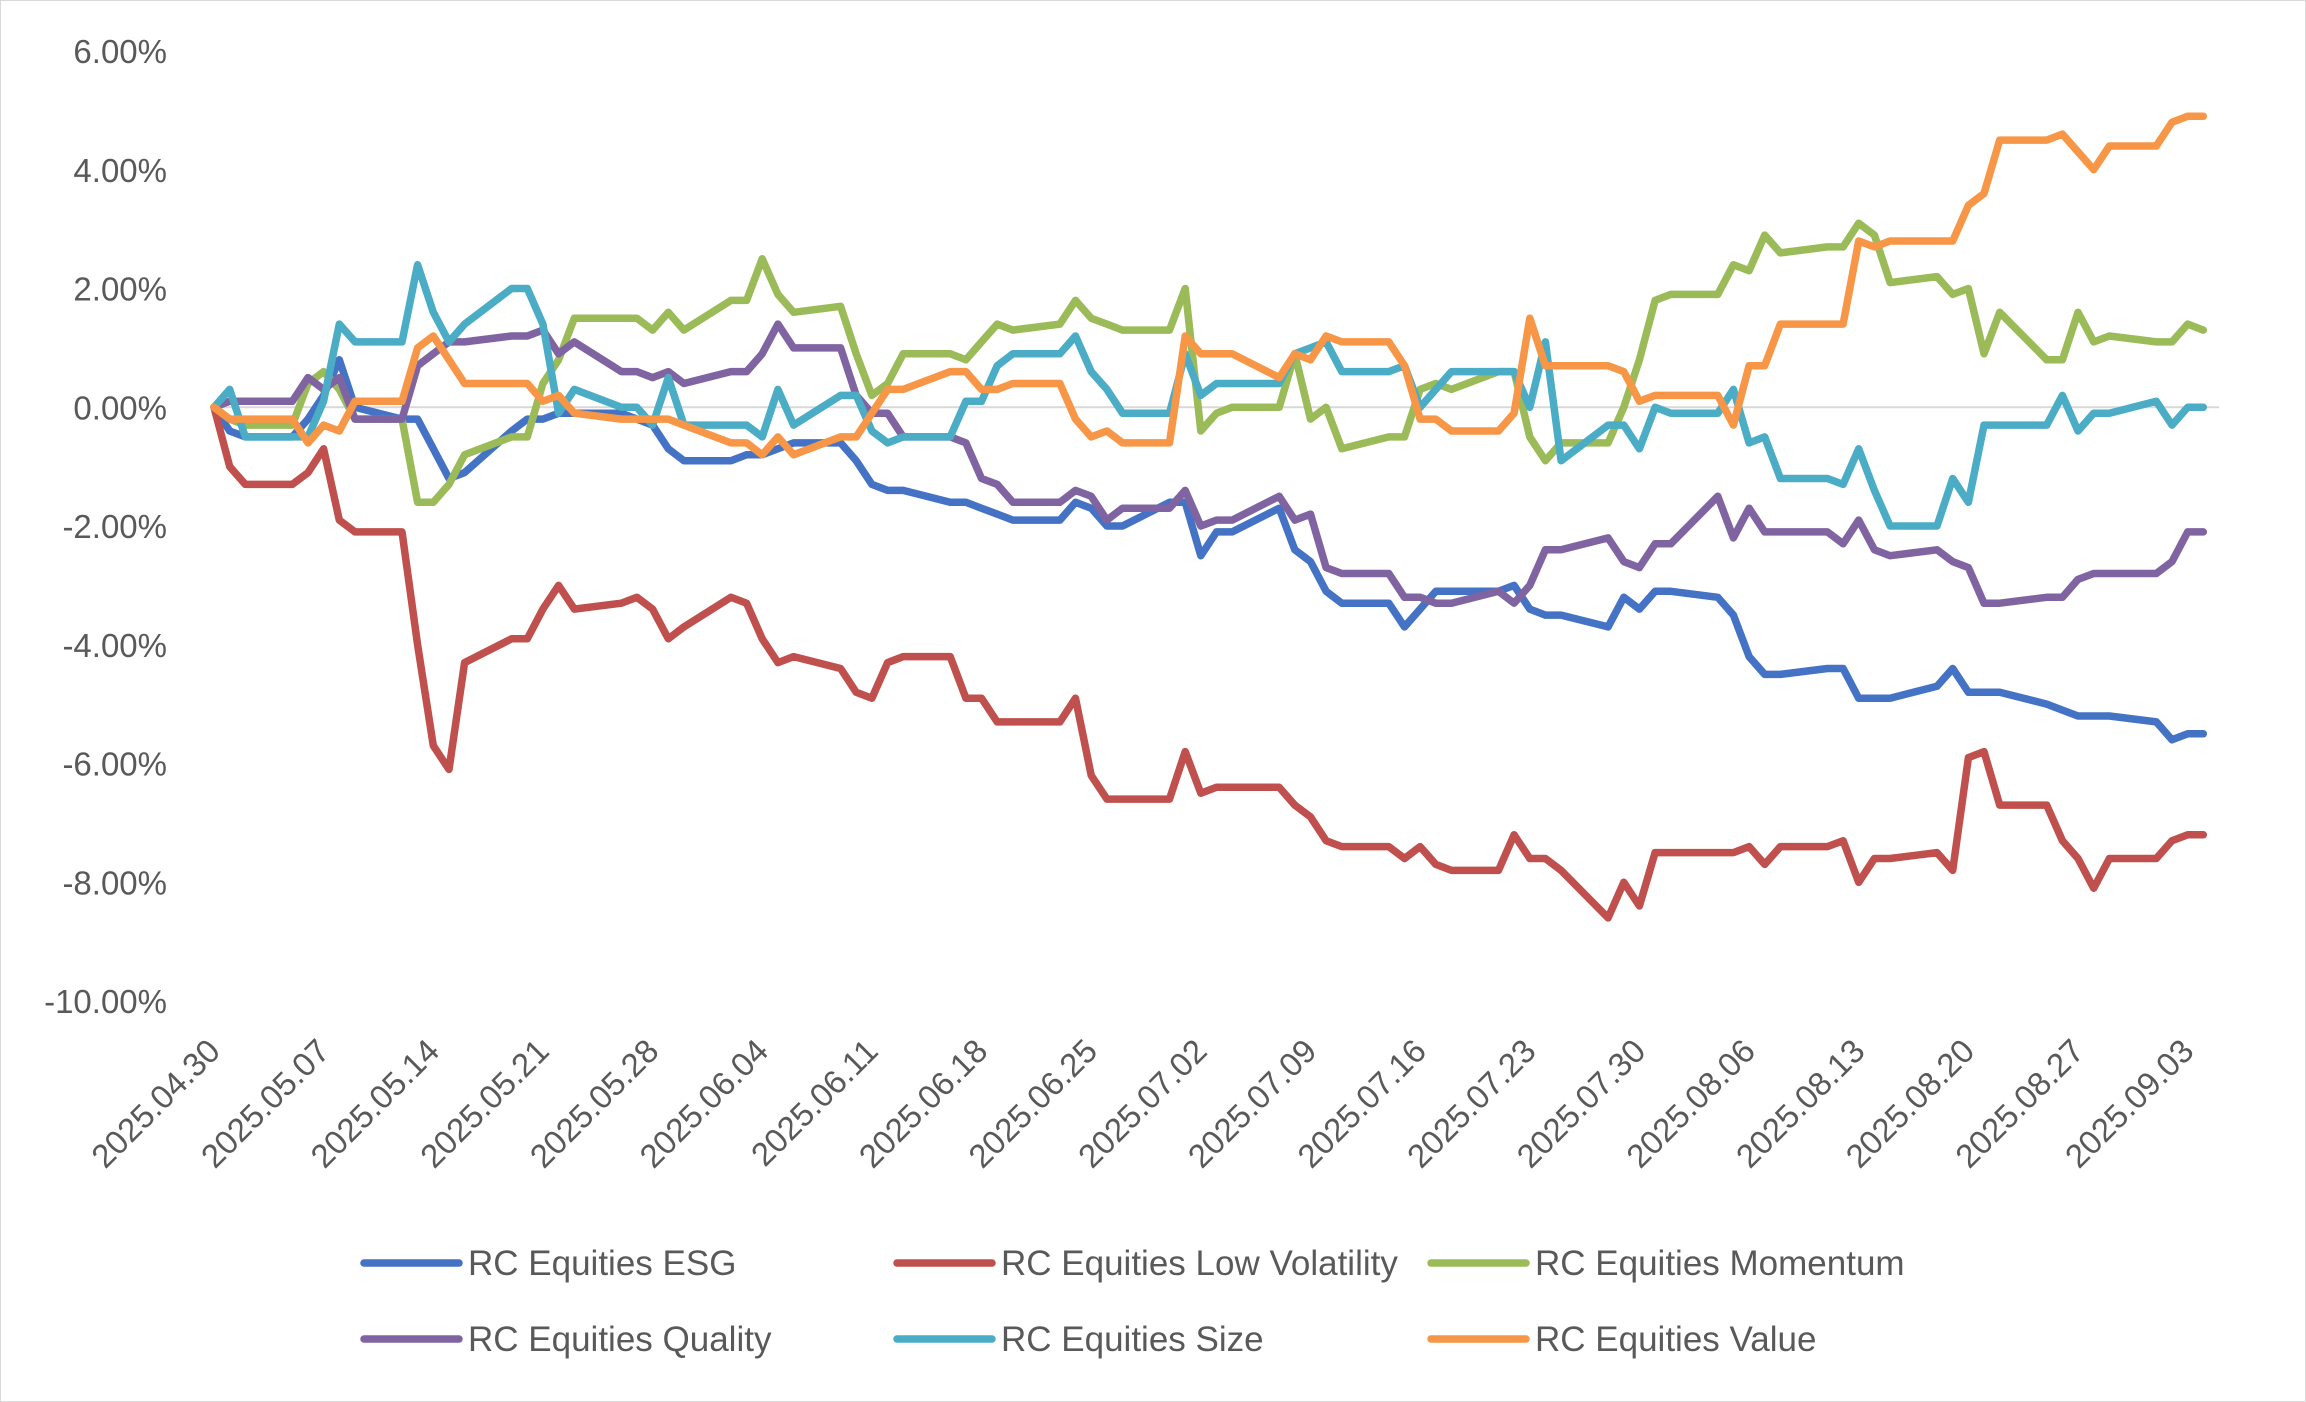 This screenshot has height=1402, width=2306. What do you see at coordinates (620, 1339) in the screenshot?
I see `legend-label: RC Equities Quality` at bounding box center [620, 1339].